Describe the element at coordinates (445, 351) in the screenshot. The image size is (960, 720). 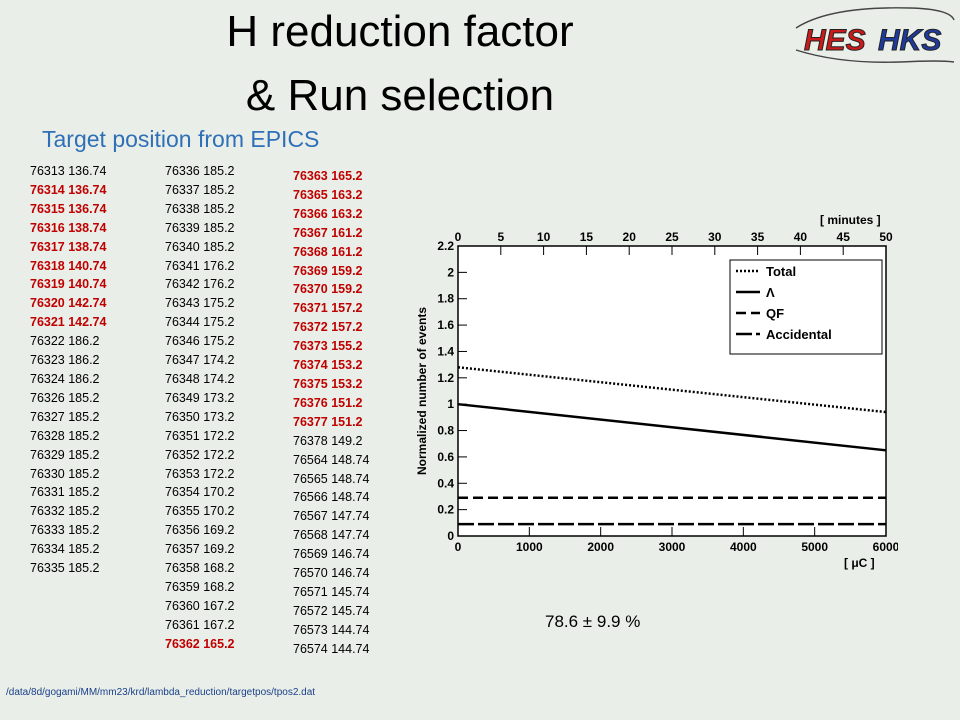
I see `y-tick-label: 1.4` at that location.